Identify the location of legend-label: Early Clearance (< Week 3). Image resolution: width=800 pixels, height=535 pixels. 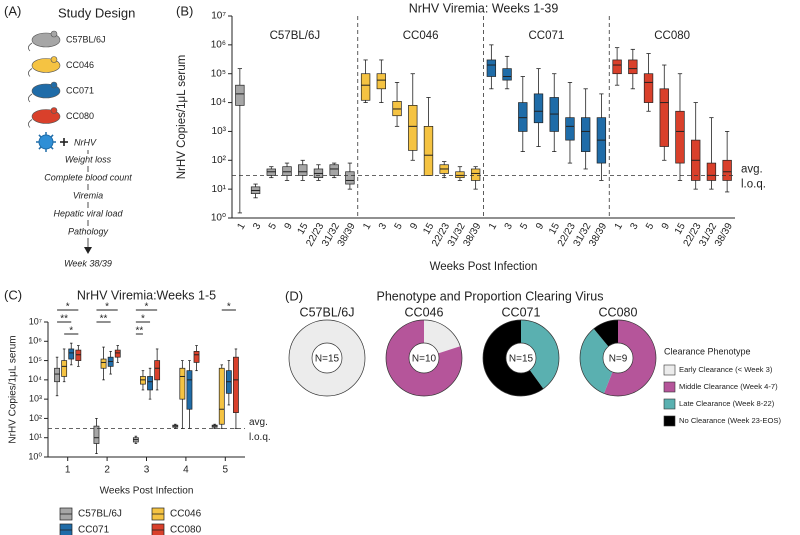
(726, 369).